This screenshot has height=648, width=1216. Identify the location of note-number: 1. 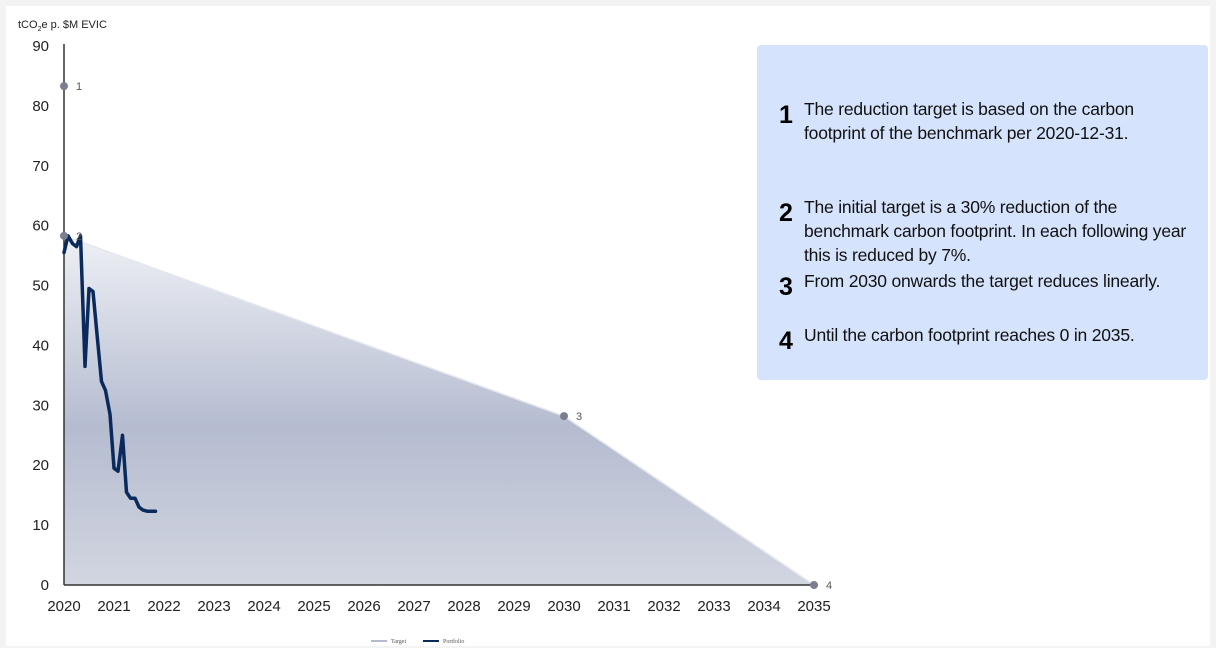
(786, 115).